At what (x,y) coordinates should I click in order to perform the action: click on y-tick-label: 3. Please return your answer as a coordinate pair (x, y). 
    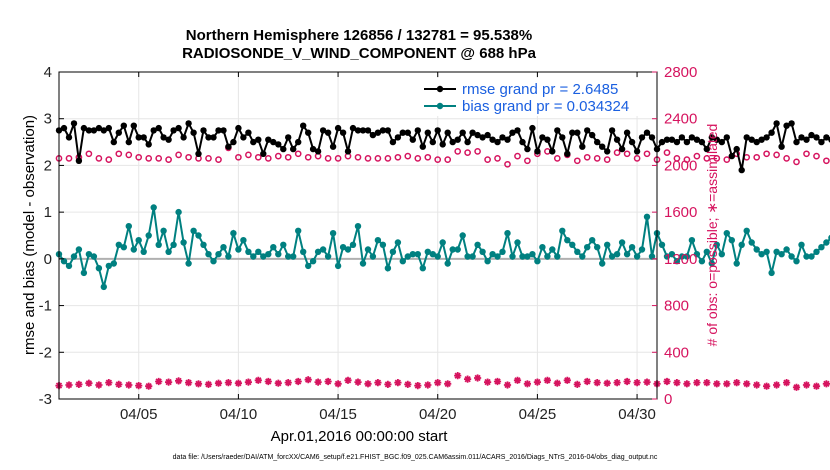
    Looking at the image, I should click on (48, 119).